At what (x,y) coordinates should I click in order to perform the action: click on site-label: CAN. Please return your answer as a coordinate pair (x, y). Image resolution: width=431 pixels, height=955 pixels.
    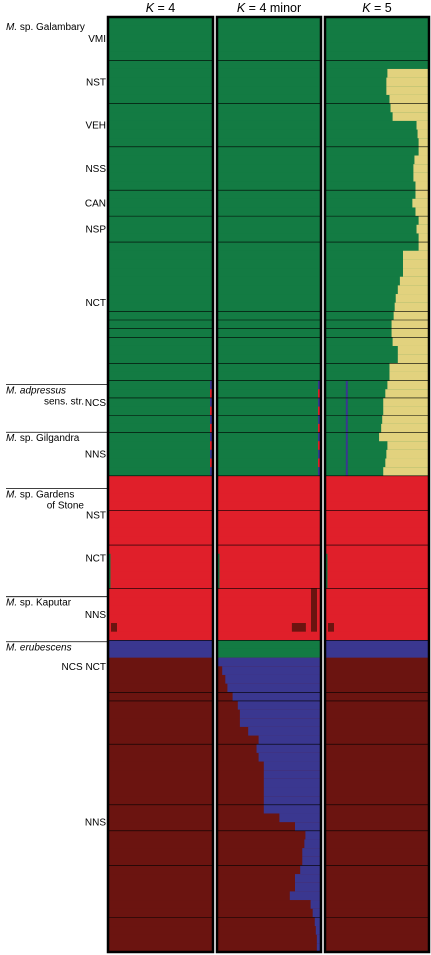
    Looking at the image, I should click on (95, 204).